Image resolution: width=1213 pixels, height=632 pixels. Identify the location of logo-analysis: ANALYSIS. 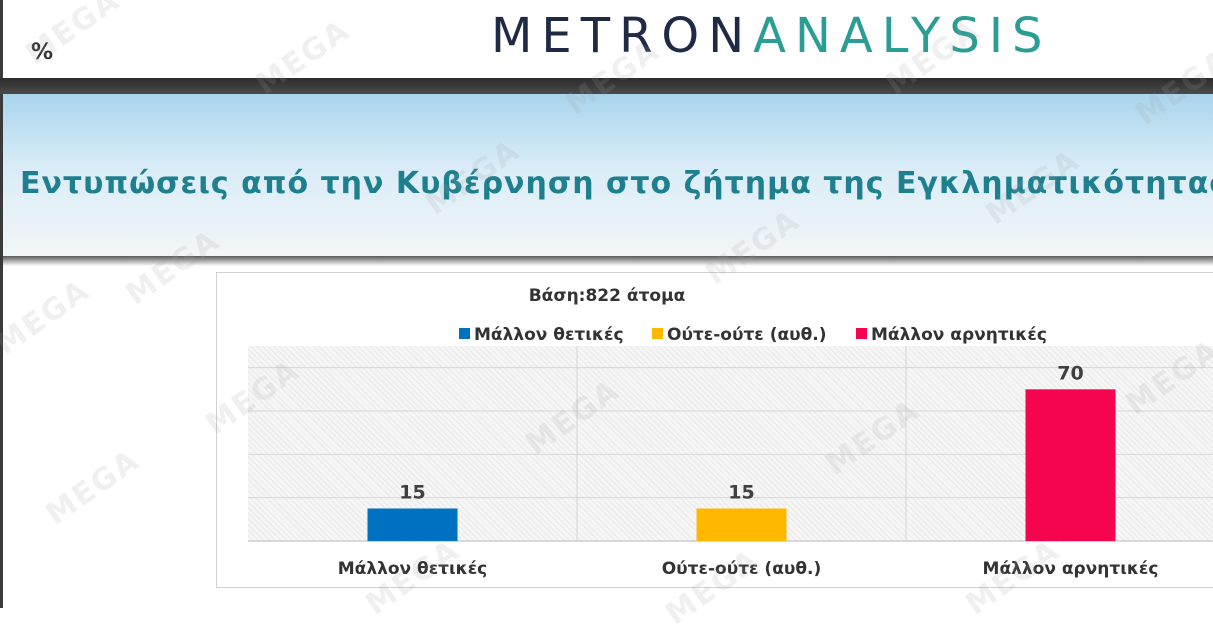
(902, 36).